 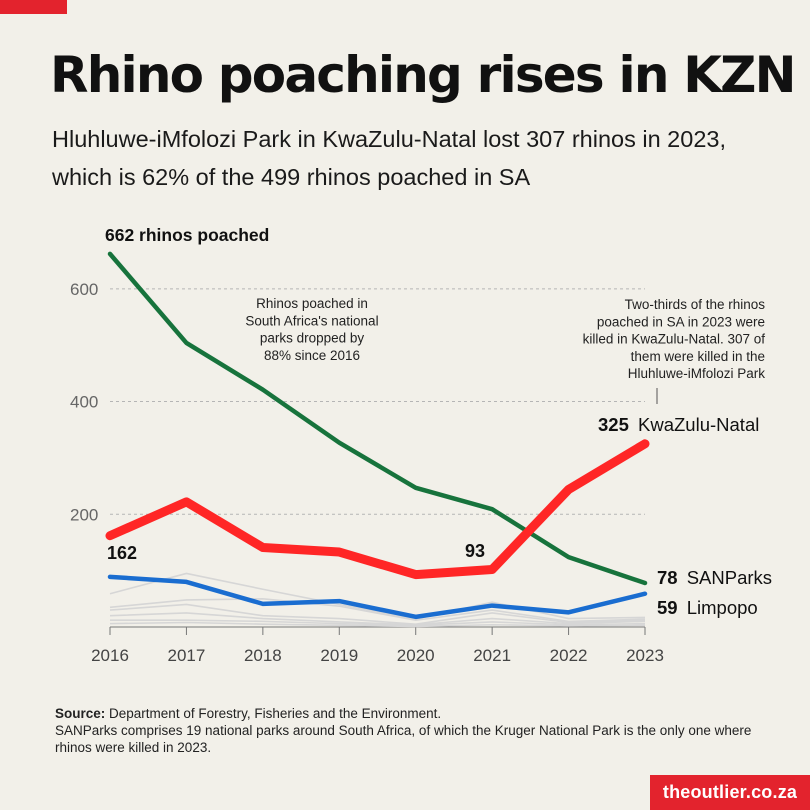 What do you see at coordinates (645, 655) in the screenshot?
I see `x-tick-label: 2023` at bounding box center [645, 655].